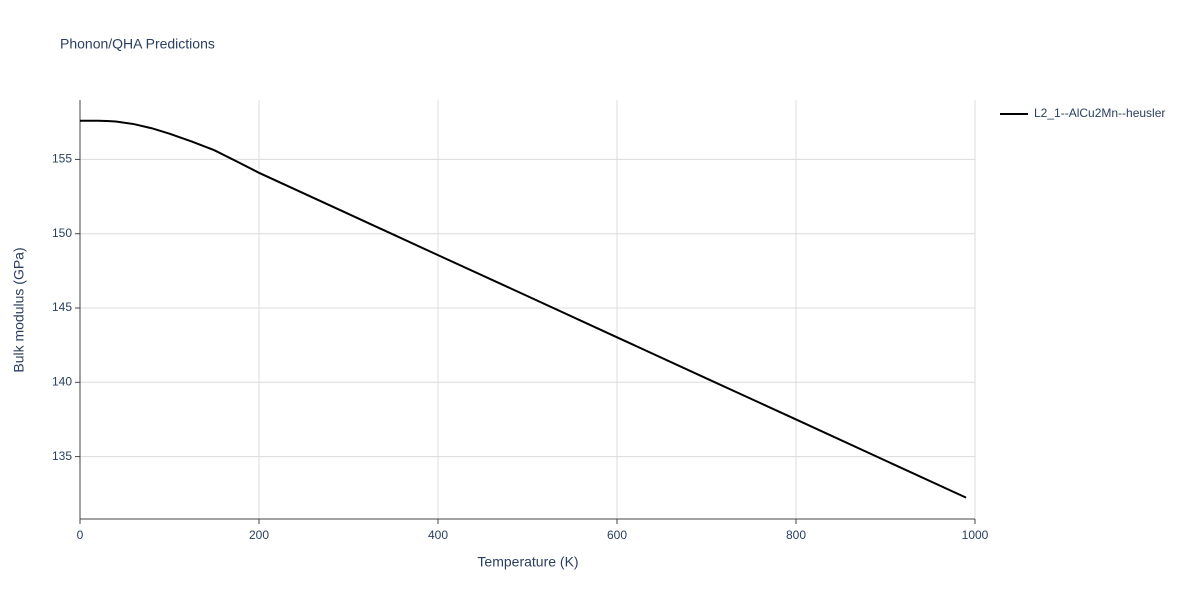 The height and width of the screenshot is (600, 1200). What do you see at coordinates (617, 535) in the screenshot?
I see `x-tick-label: 600` at bounding box center [617, 535].